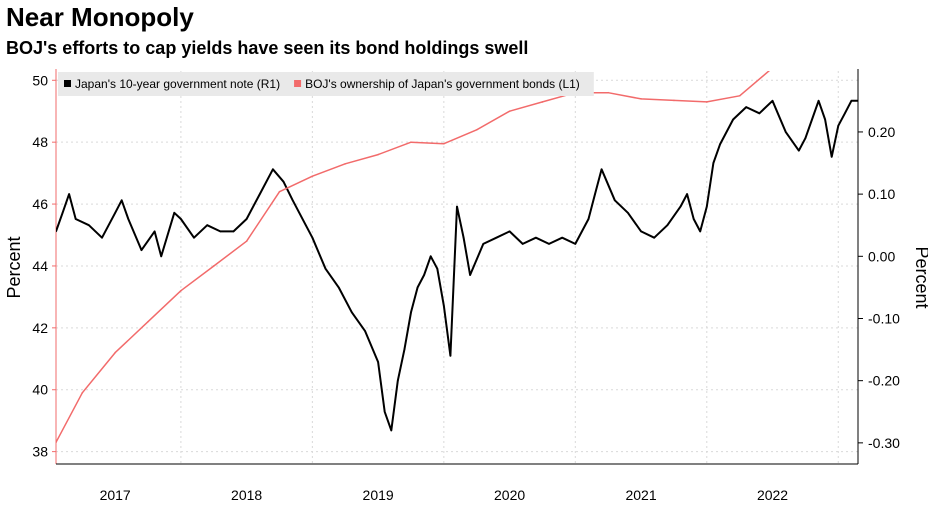  I want to click on right-tick-label: -0.10, so click(884, 318).